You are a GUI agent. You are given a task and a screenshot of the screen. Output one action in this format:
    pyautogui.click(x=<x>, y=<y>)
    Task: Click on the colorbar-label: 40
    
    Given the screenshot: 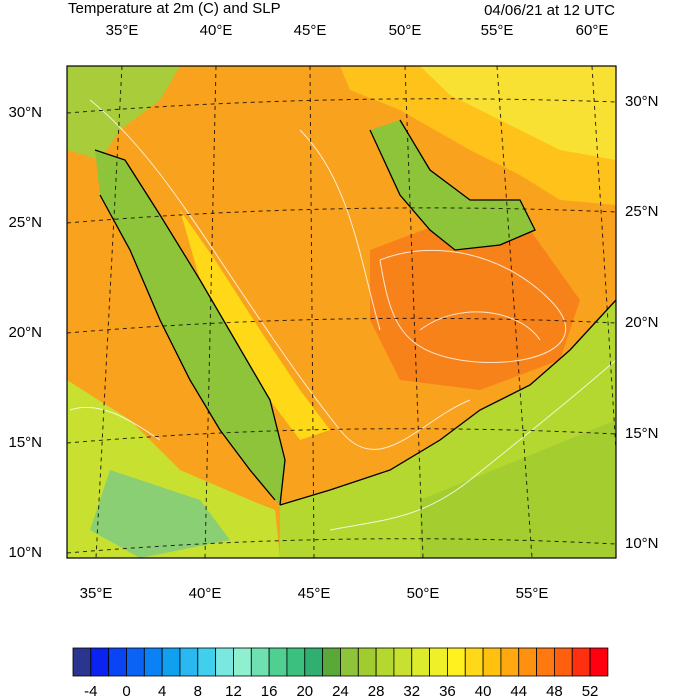 What is the action you would take?
    pyautogui.click(x=483, y=691)
    